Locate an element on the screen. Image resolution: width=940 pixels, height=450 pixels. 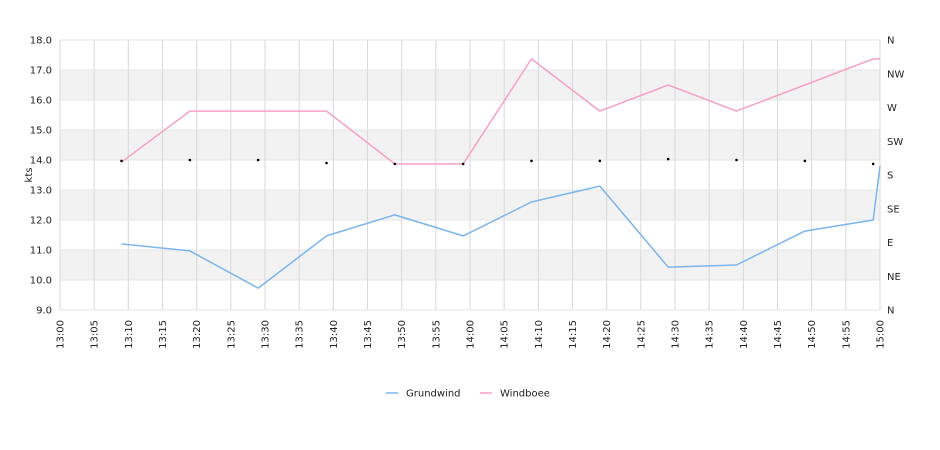
y2-tick-label: W is located at coordinates (892, 108).